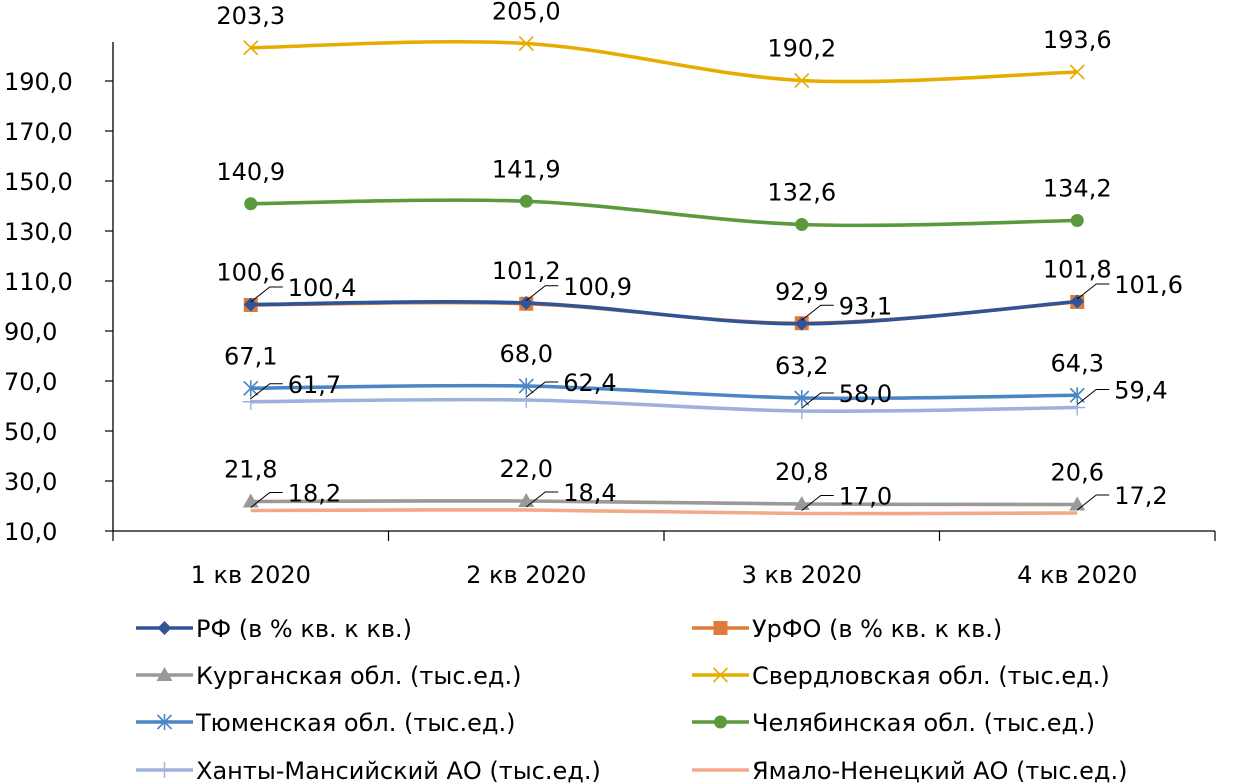 The height and width of the screenshot is (783, 1244). I want to click on y-tick-label: 90,0, so click(30, 332).